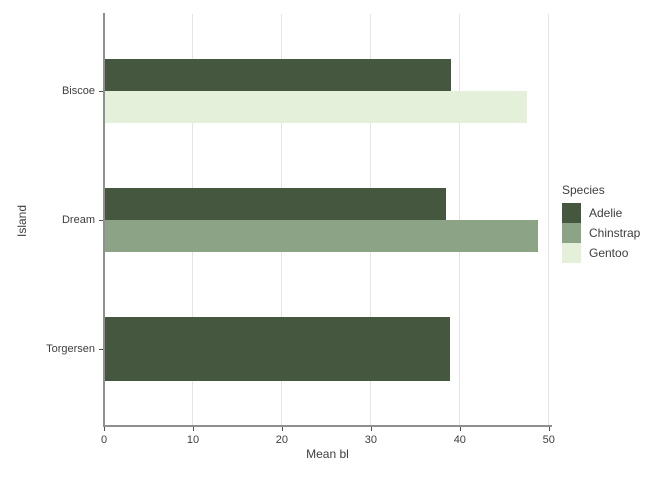  I want to click on y-tick-label-torgersen: Torgersen, so click(70, 348).